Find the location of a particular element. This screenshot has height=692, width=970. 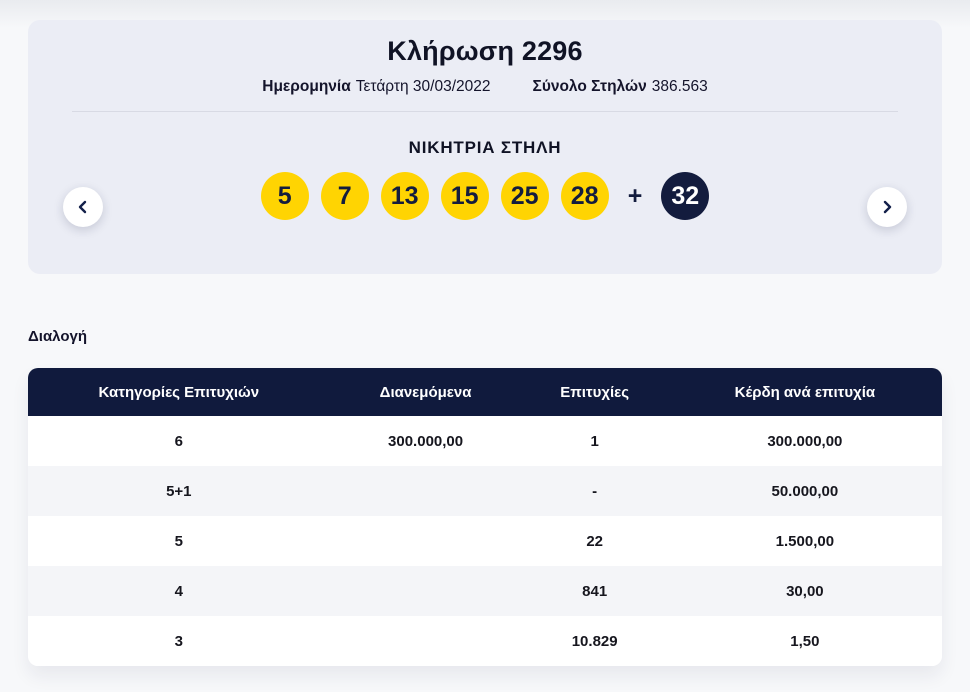

number-ball: 5 is located at coordinates (284, 196).